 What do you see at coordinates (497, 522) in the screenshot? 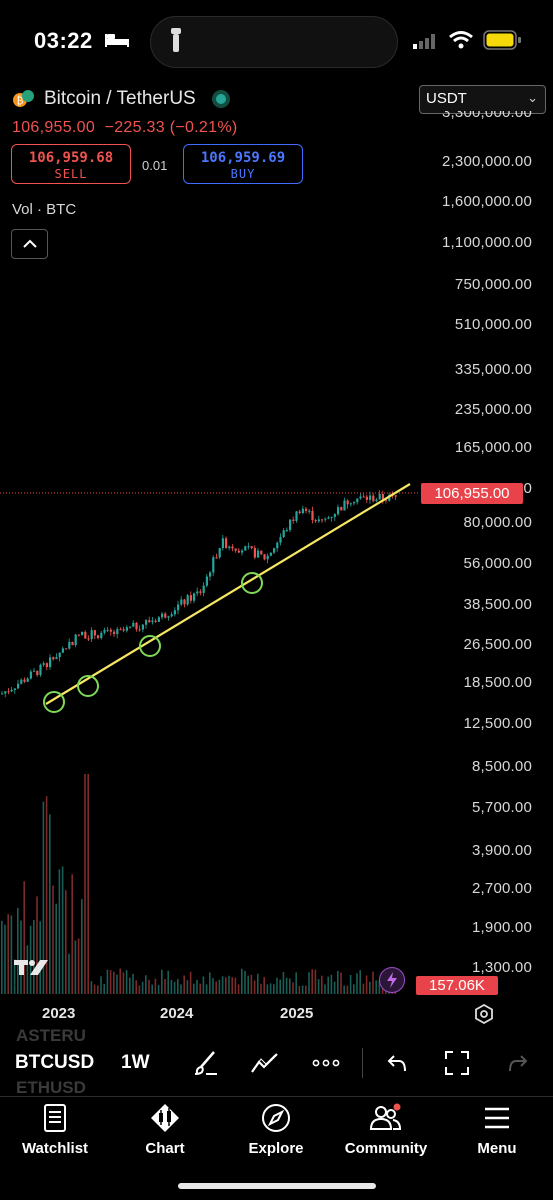
I see `price-axis-label: 80,000.00` at bounding box center [497, 522].